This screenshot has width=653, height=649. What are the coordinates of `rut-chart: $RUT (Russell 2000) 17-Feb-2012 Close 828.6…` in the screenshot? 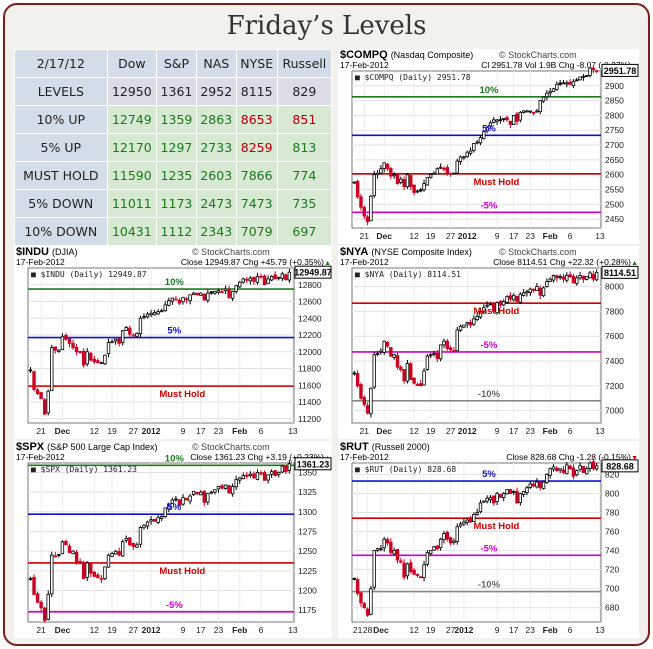 It's located at (488, 539).